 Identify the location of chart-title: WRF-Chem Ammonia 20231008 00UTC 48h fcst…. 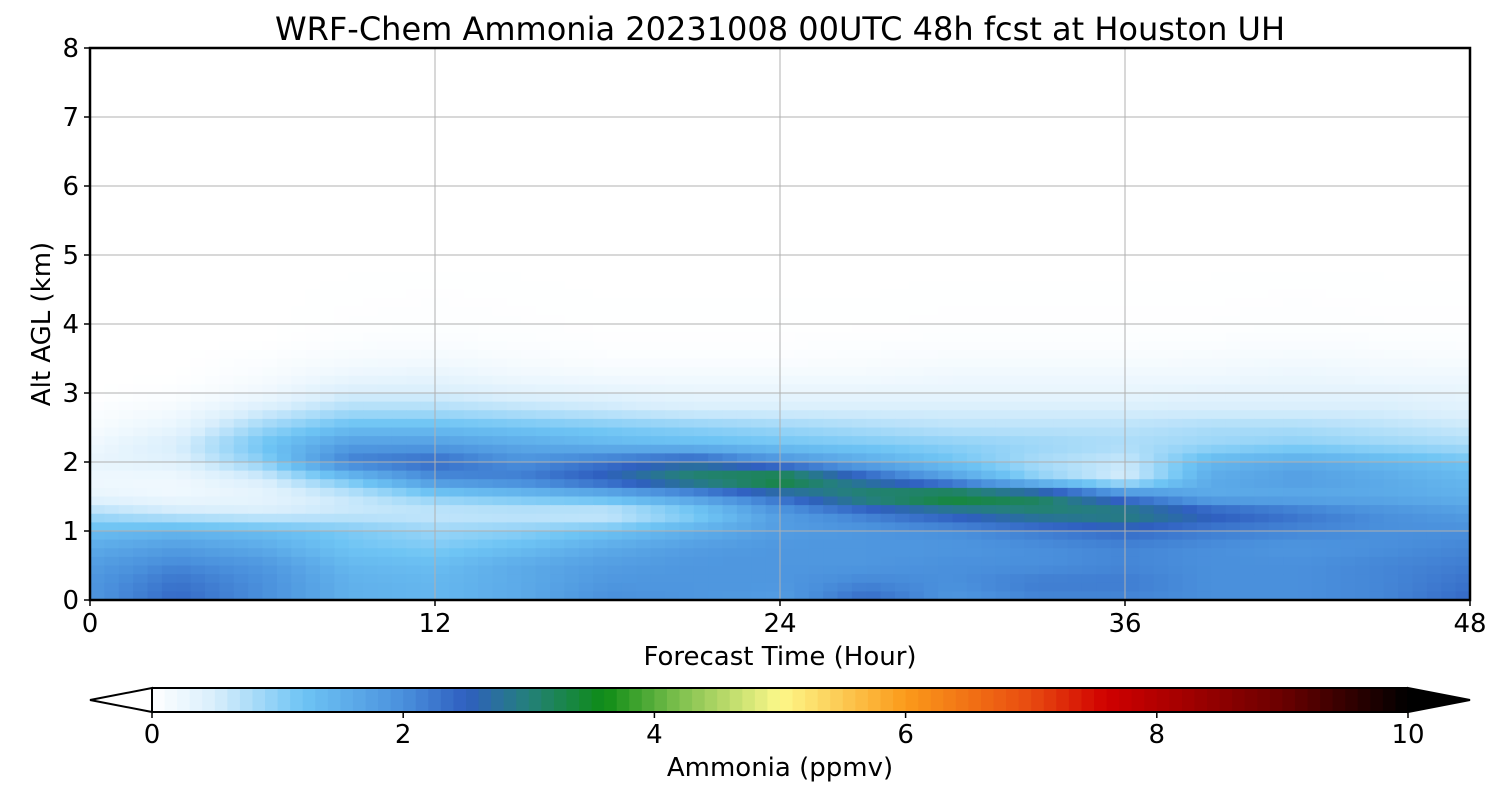
(780, 29).